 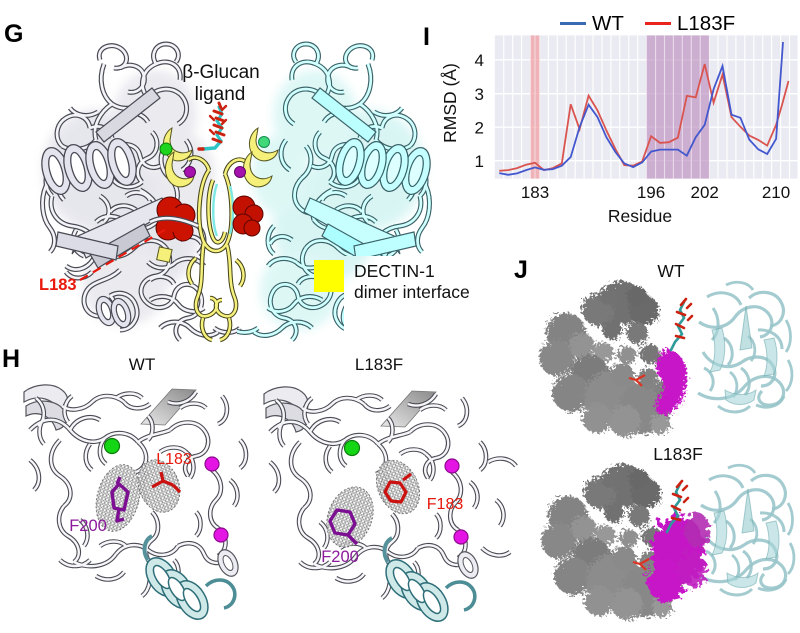 What do you see at coordinates (776, 192) in the screenshot?
I see `svg-text: 210` at bounding box center [776, 192].